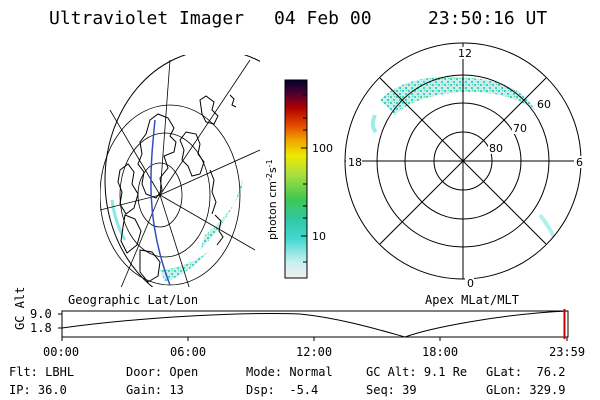  What do you see at coordinates (520, 128) in the screenshot?
I see `mlat-label-70: 70` at bounding box center [520, 128].